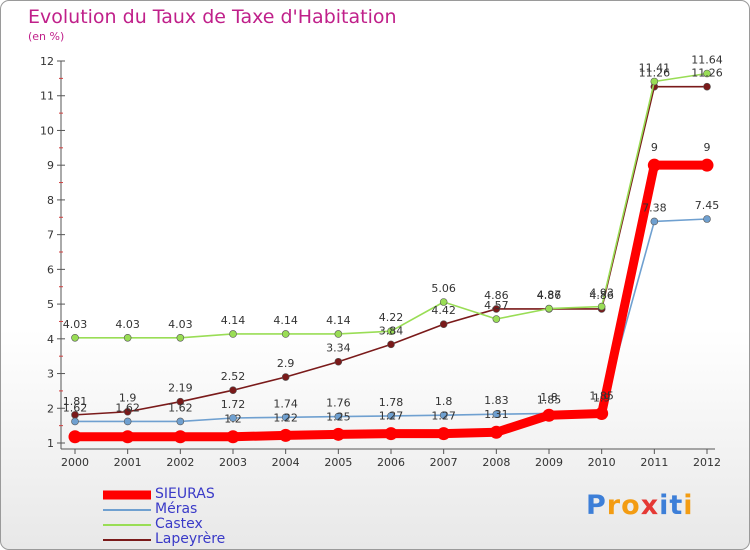  Describe the element at coordinates (596, 505) in the screenshot. I see `logo-letter: P` at that location.